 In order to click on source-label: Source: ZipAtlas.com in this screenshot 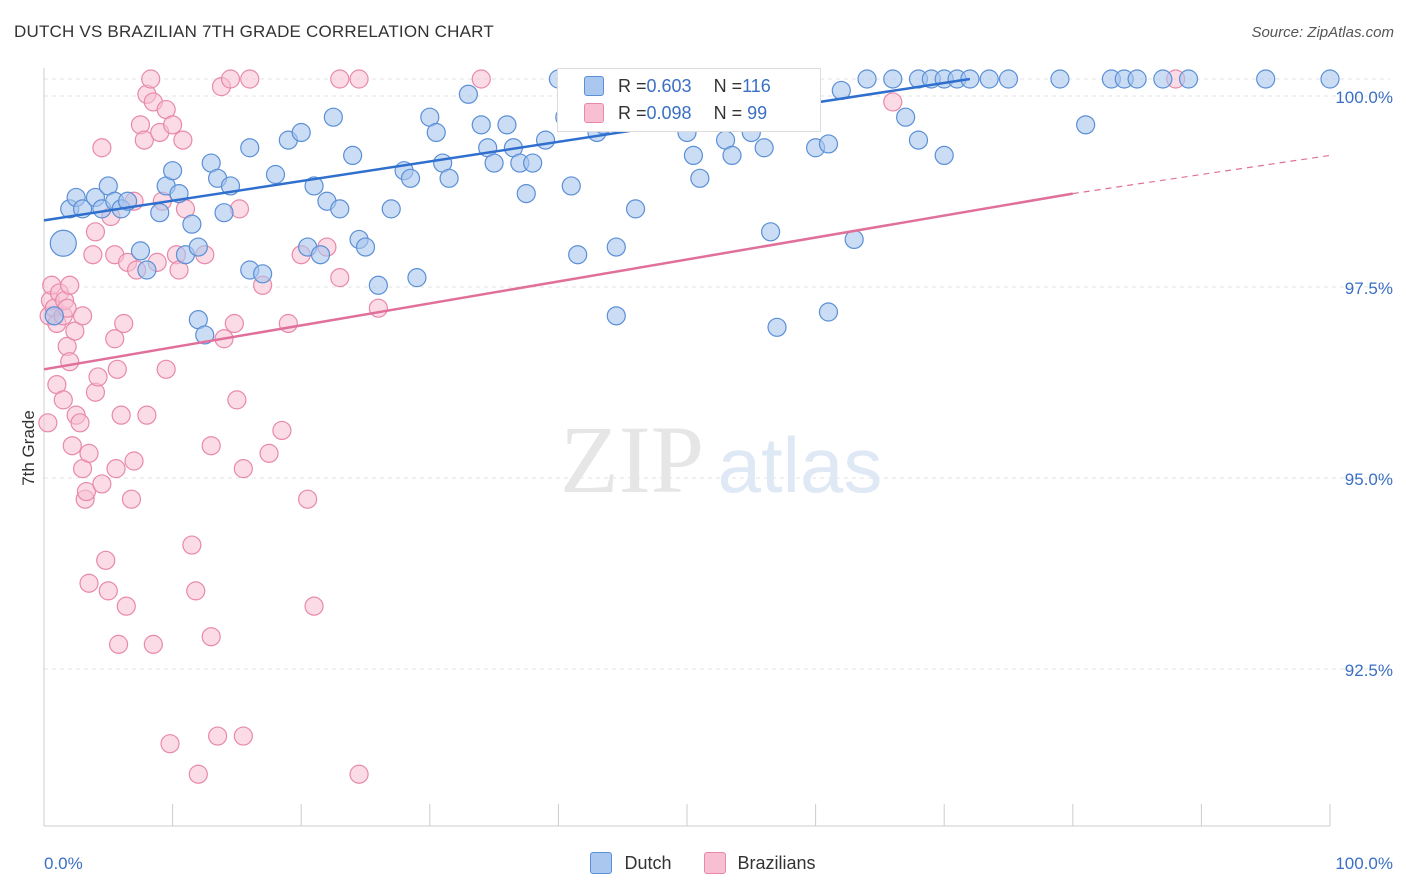, I will do `click(1322, 32)`.